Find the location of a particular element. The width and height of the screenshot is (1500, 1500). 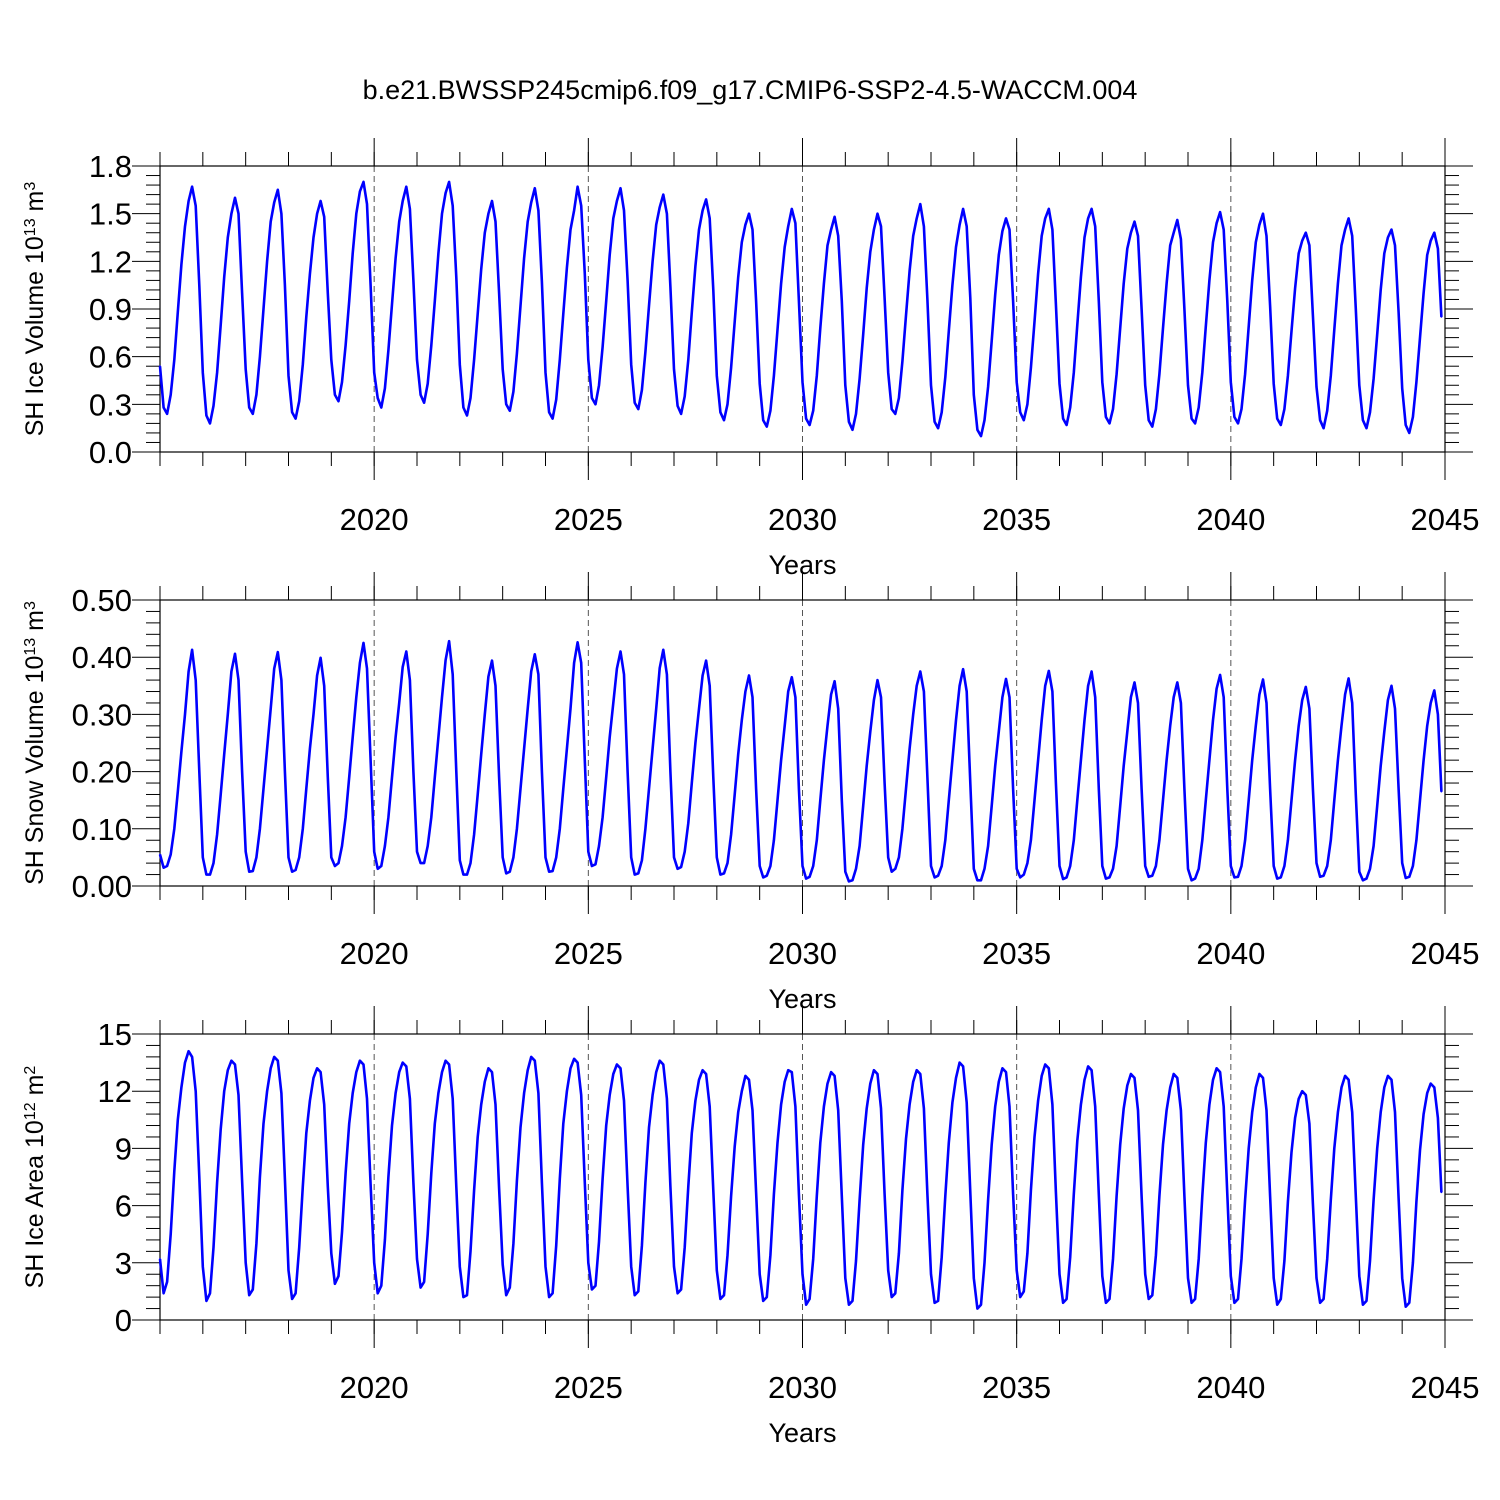

y-axis-label: SH Ice Area 1012 m2 is located at coordinates (35, 1177).